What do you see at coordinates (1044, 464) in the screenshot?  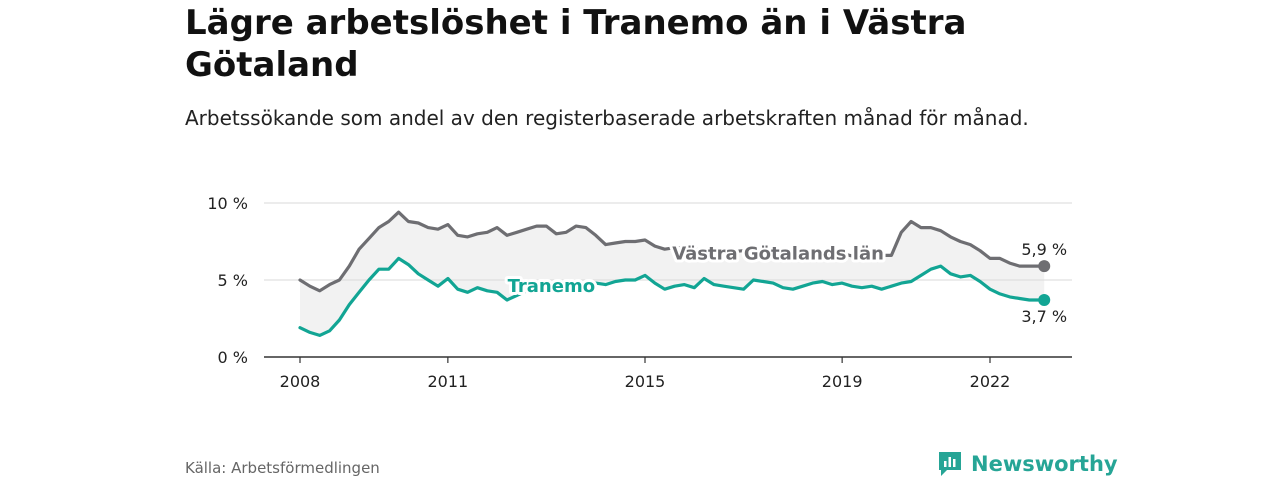 I see `brand-name: Newsworthy` at bounding box center [1044, 464].